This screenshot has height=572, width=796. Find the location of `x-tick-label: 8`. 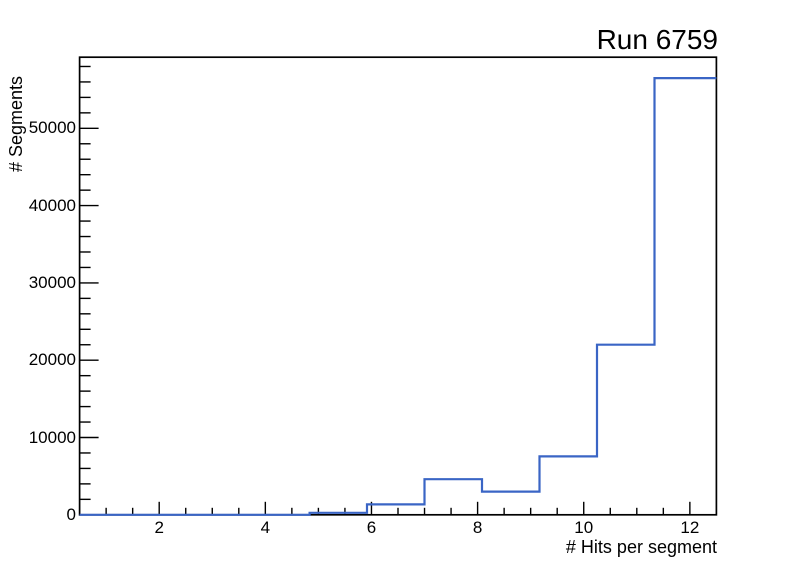

x-tick-label: 8 is located at coordinates (477, 527).